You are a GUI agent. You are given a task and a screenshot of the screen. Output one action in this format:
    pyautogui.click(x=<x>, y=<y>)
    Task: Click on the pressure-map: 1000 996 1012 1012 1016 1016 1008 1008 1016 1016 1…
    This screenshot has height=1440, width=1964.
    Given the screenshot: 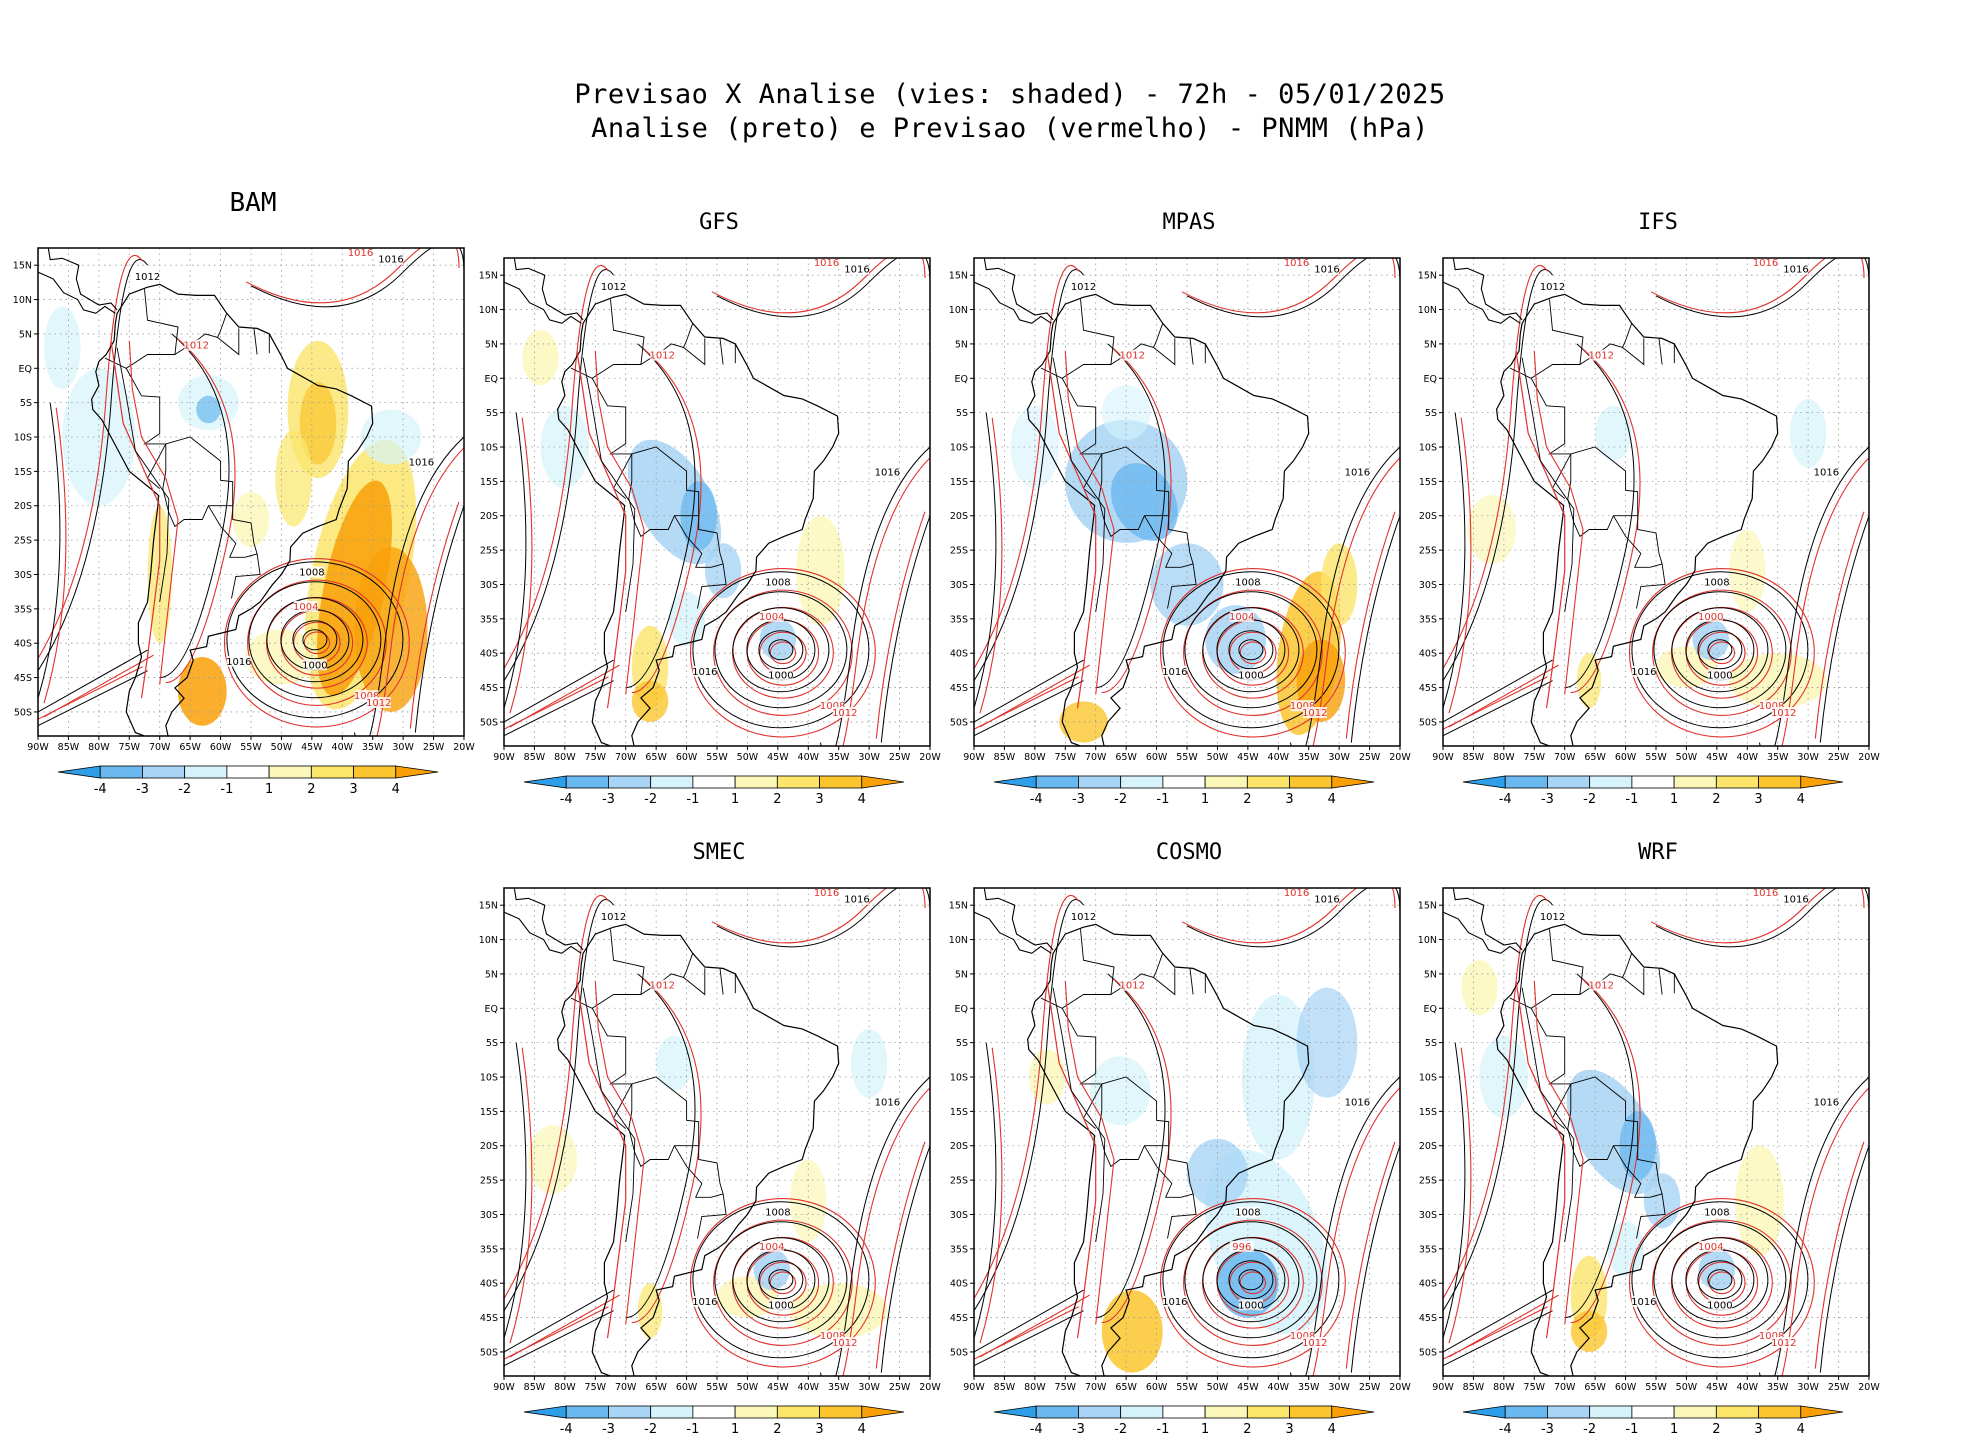 What is the action you would take?
    pyautogui.click(x=1180, y=1162)
    